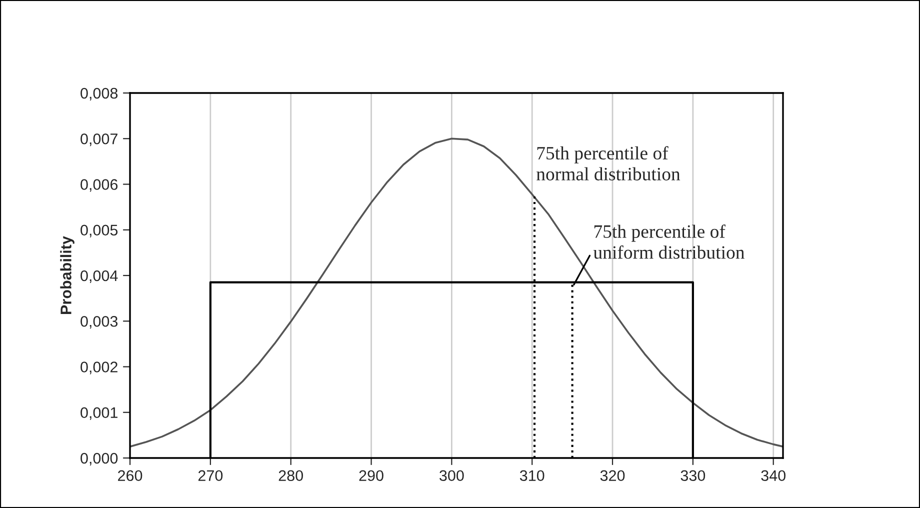 This screenshot has height=508, width=920. I want to click on y-tick-label: 0,008, so click(99, 94).